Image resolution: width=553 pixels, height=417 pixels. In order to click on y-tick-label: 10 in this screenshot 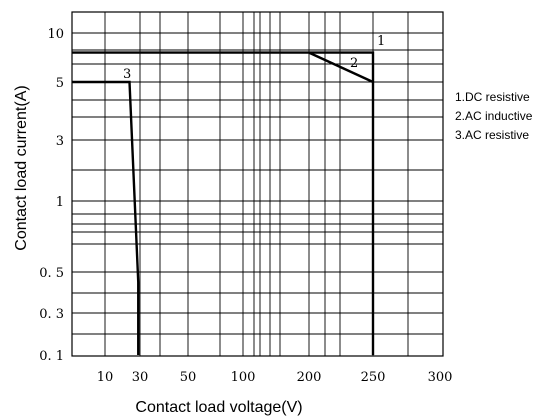, I will do `click(55, 34)`.